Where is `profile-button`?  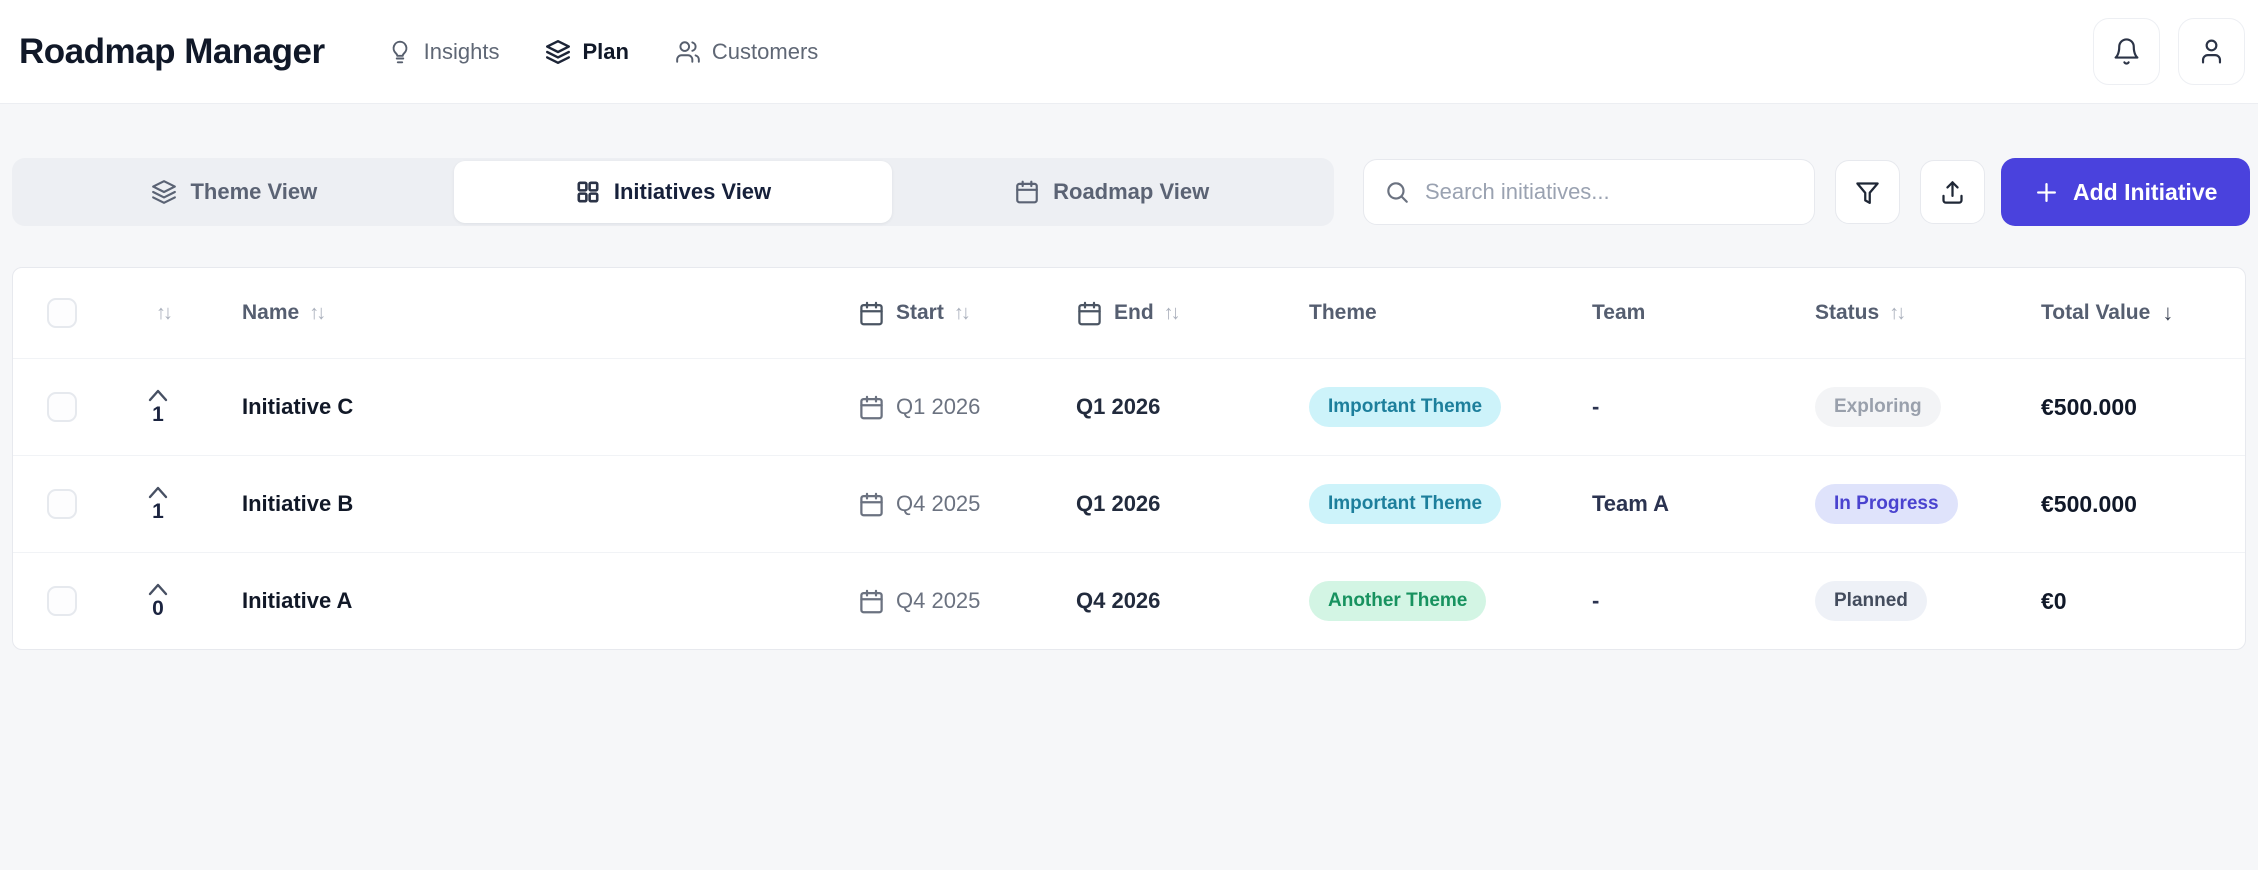 profile-button is located at coordinates (2211, 51).